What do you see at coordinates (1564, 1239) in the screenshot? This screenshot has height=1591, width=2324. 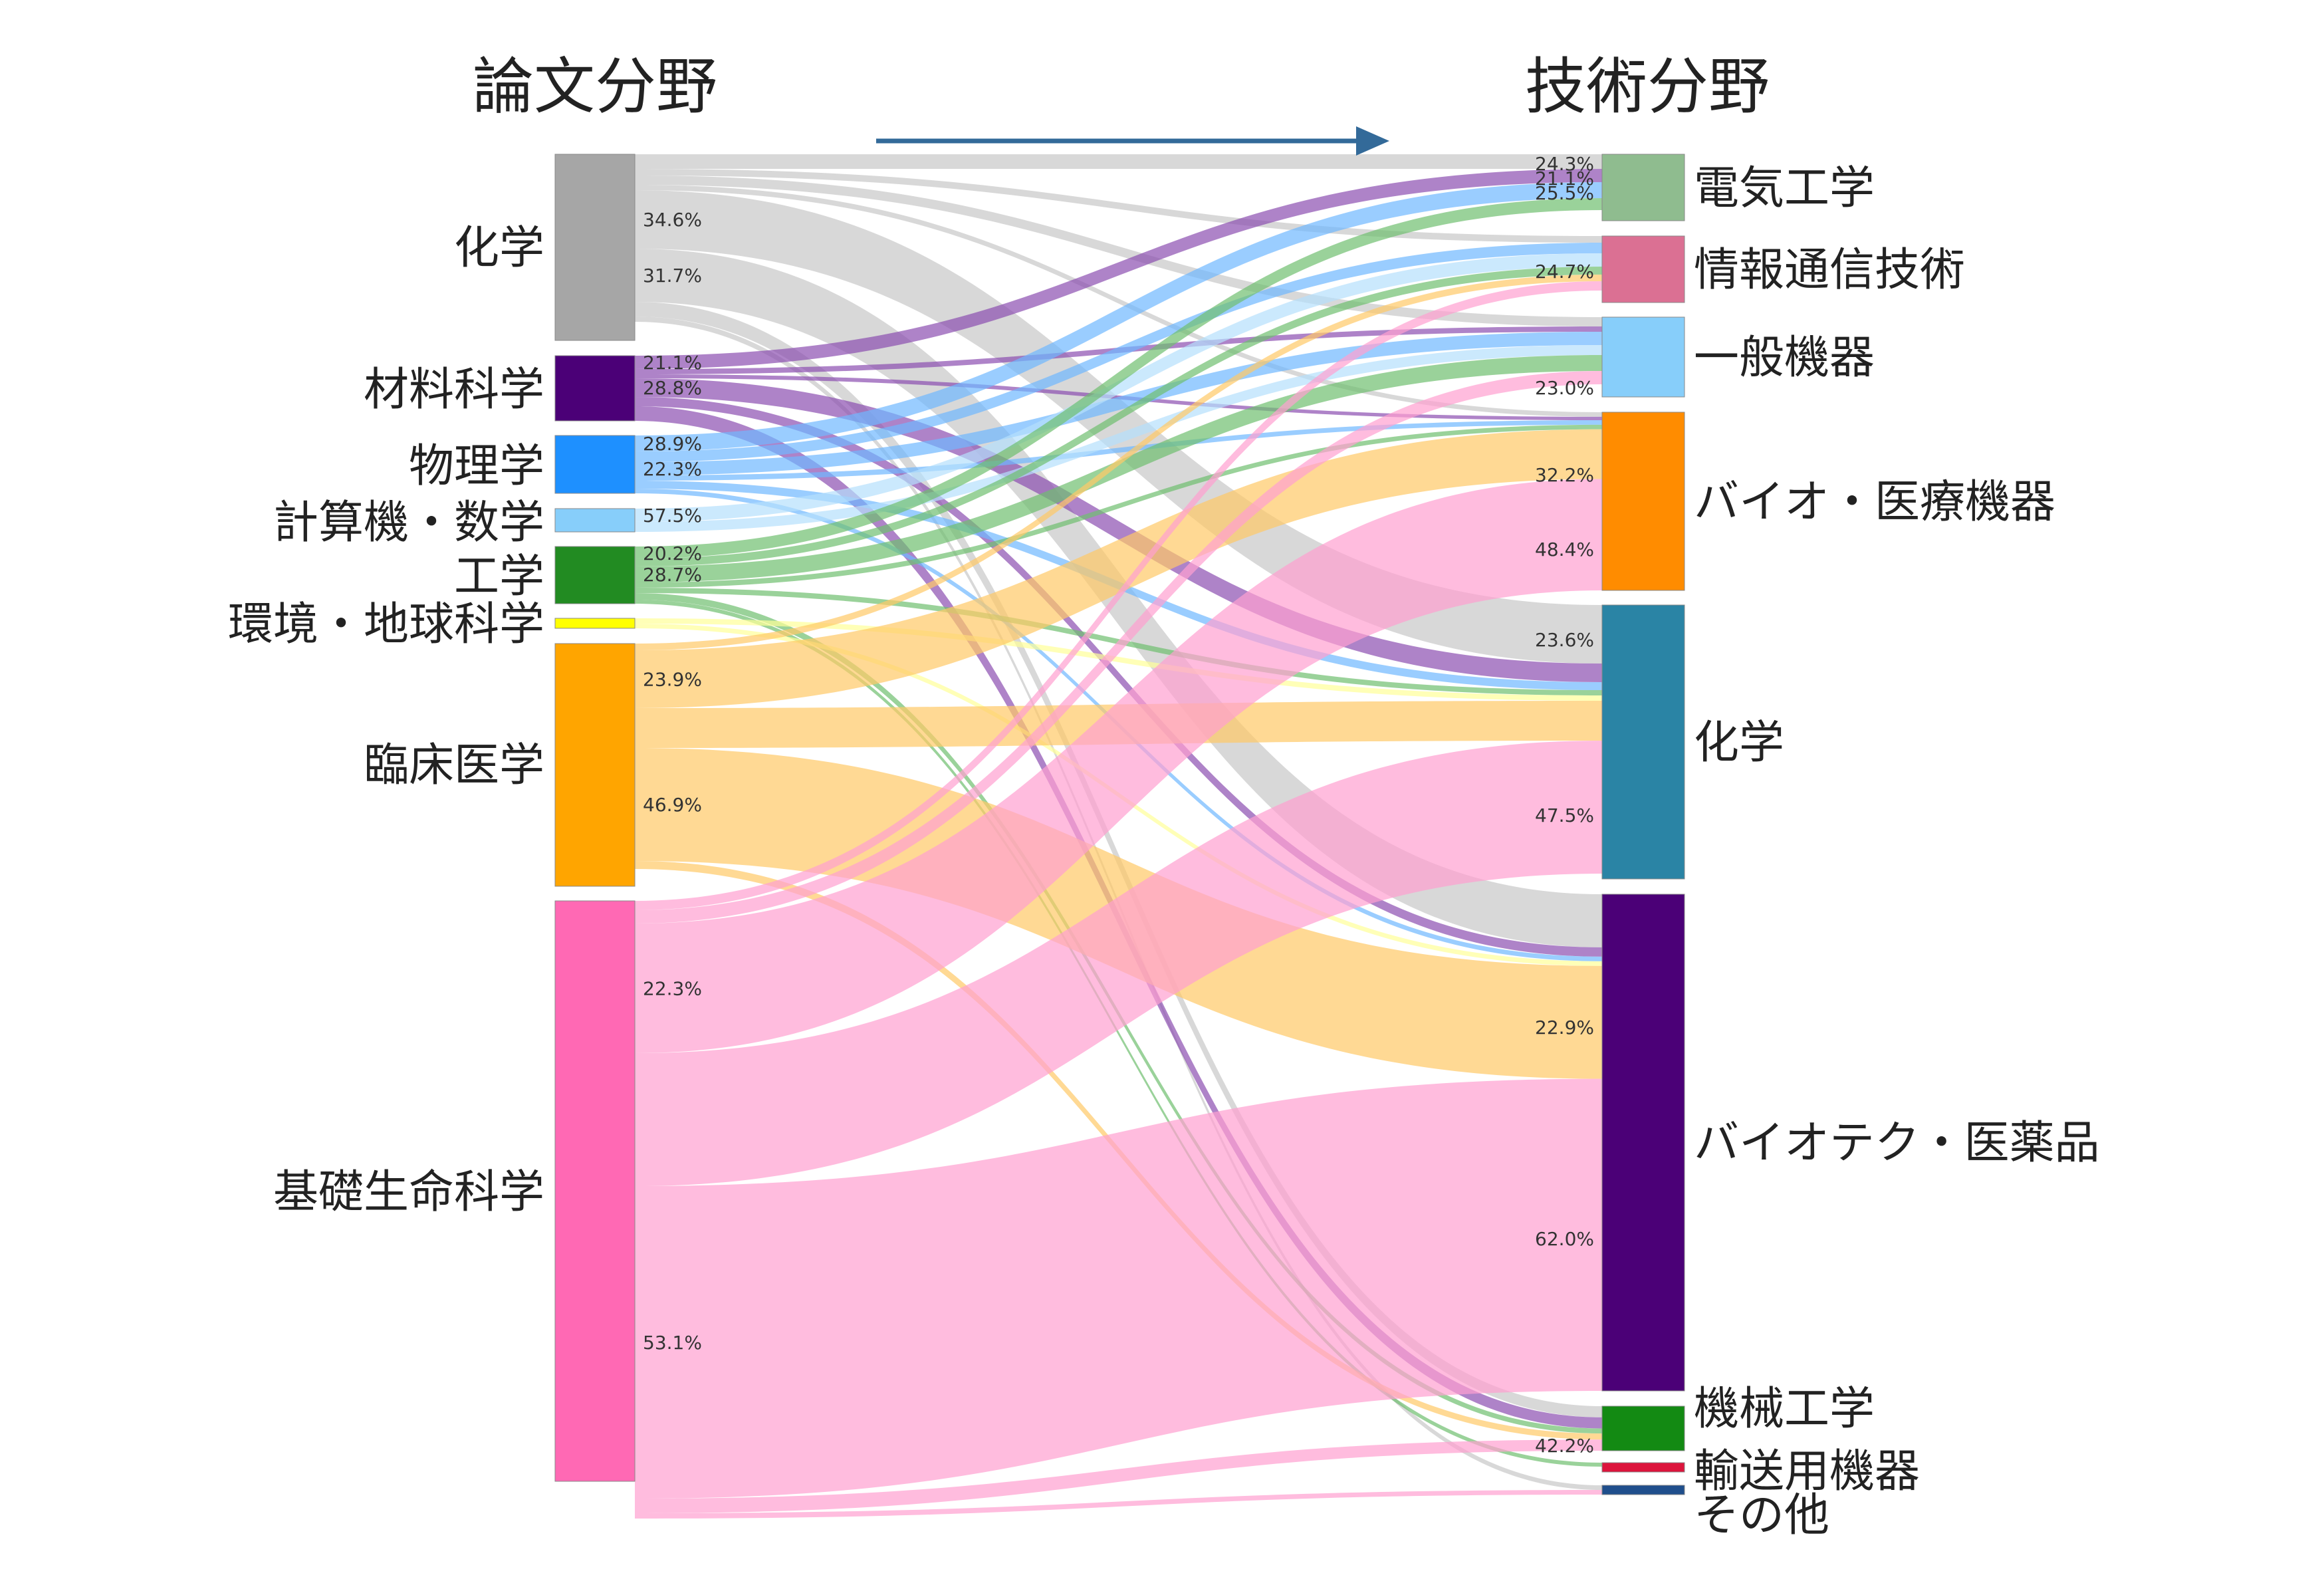 I see `target-pct-label: 62.0%` at bounding box center [1564, 1239].